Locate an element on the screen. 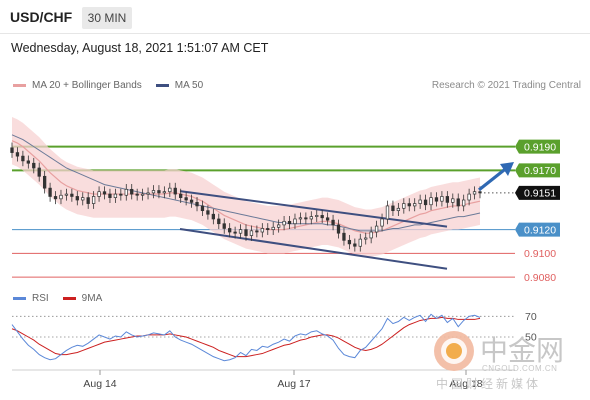  copyright-label: Research © 2021 Trading Central is located at coordinates (506, 85).